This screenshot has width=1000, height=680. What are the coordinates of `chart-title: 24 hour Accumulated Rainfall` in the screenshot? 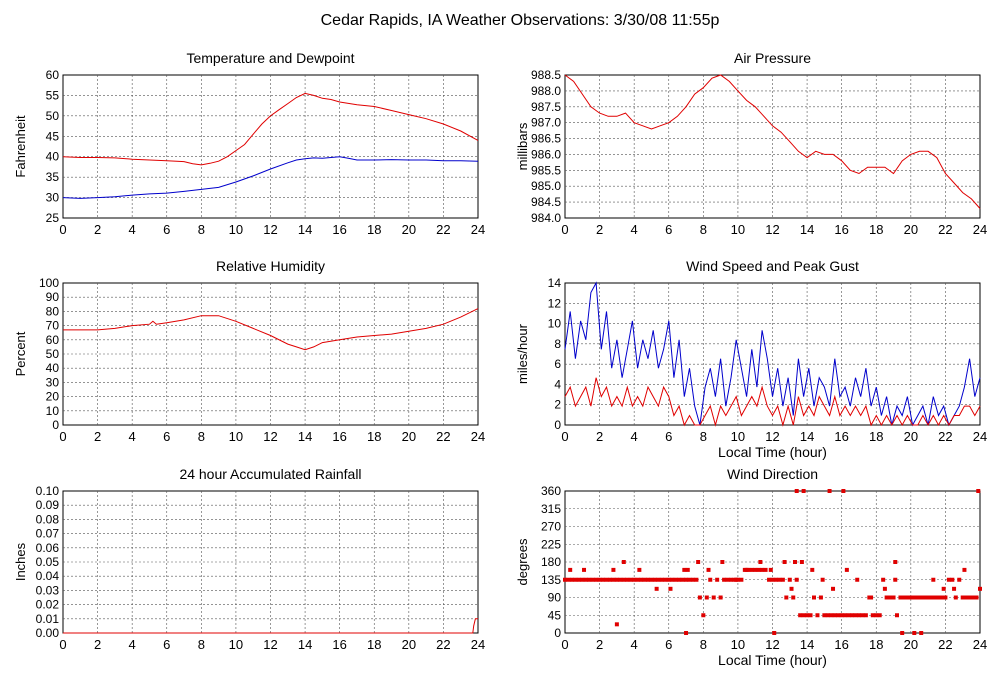 It's located at (270, 474).